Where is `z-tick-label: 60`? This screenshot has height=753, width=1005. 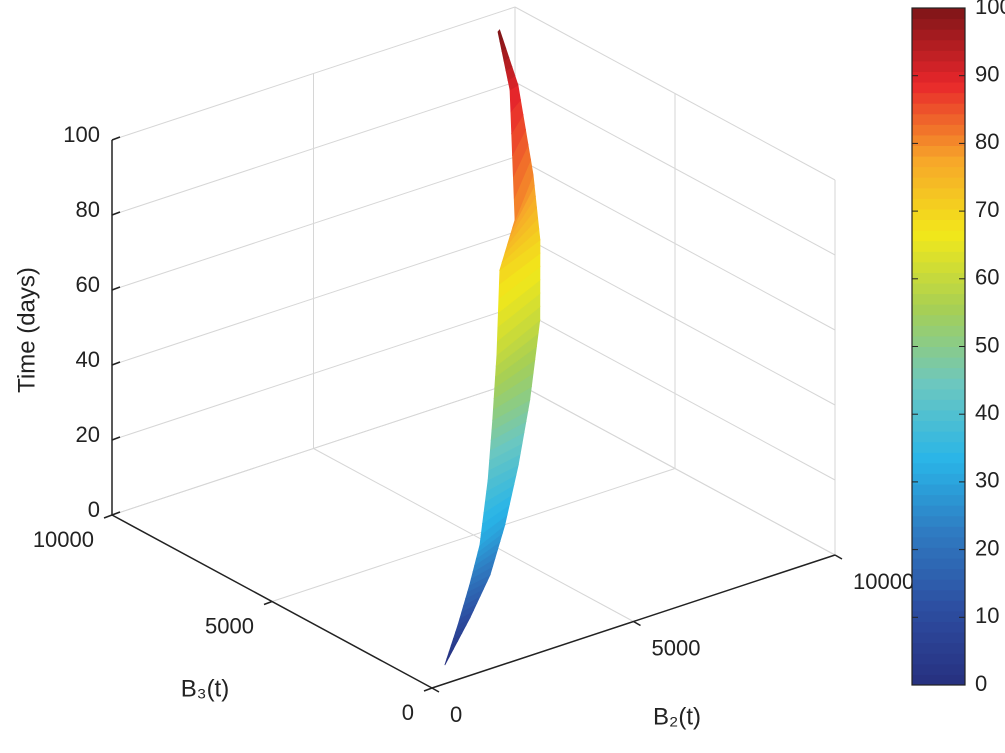
z-tick-label: 60 is located at coordinates (88, 284).